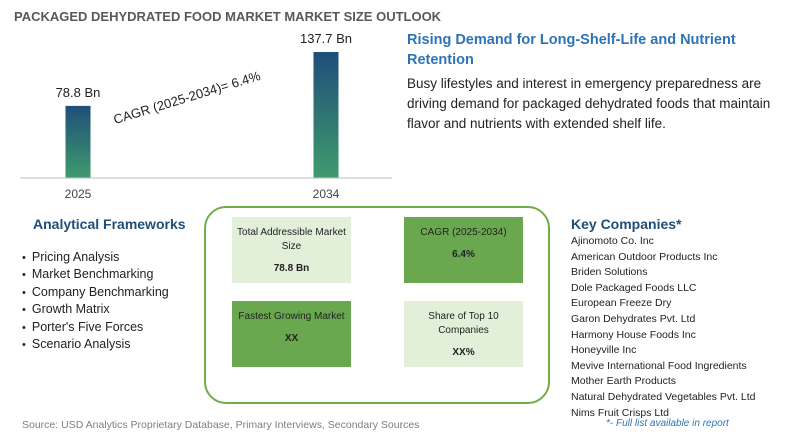  Describe the element at coordinates (463, 232) in the screenshot. I see `cagr-card-label: CAGR (2025-2034)` at that location.